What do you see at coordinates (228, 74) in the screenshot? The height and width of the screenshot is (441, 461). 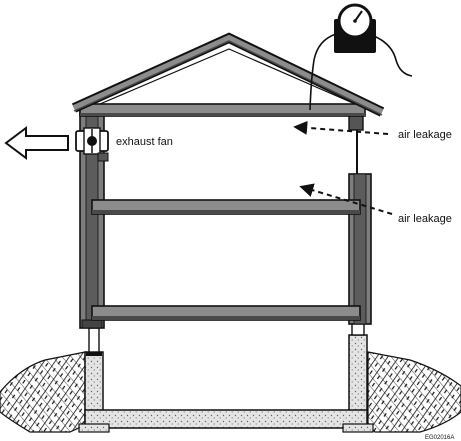 I see `roof` at bounding box center [228, 74].